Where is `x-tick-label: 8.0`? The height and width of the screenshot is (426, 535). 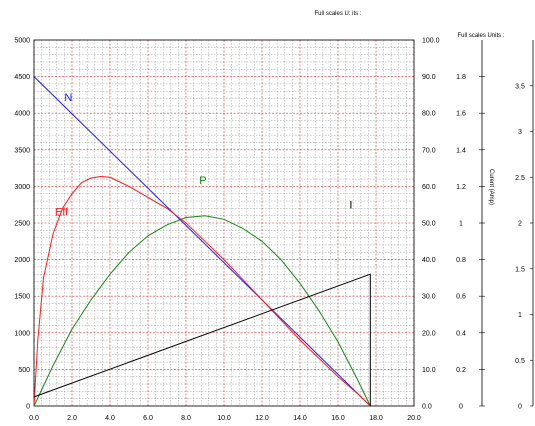
x-tick-label: 8.0 is located at coordinates (186, 418).